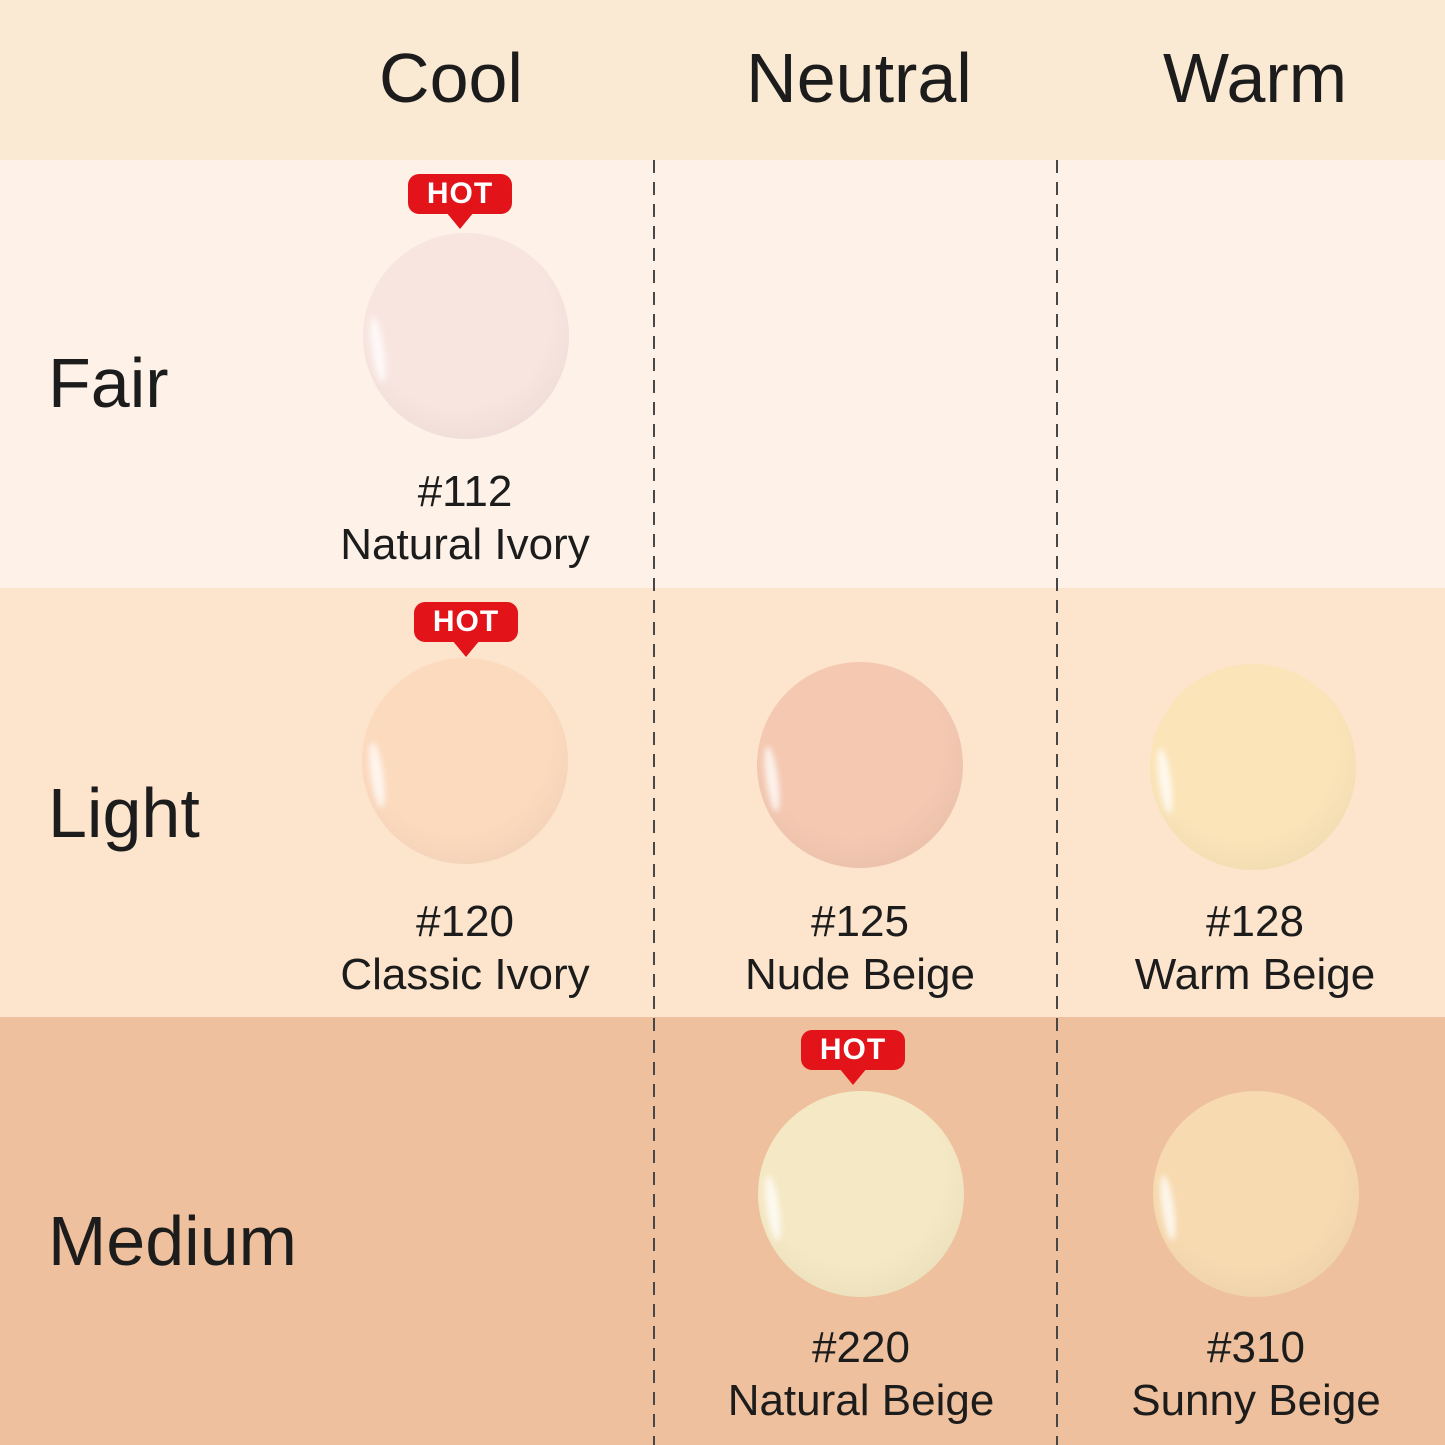 The height and width of the screenshot is (1445, 1445). I want to click on column-header-cool: Cool, so click(451, 78).